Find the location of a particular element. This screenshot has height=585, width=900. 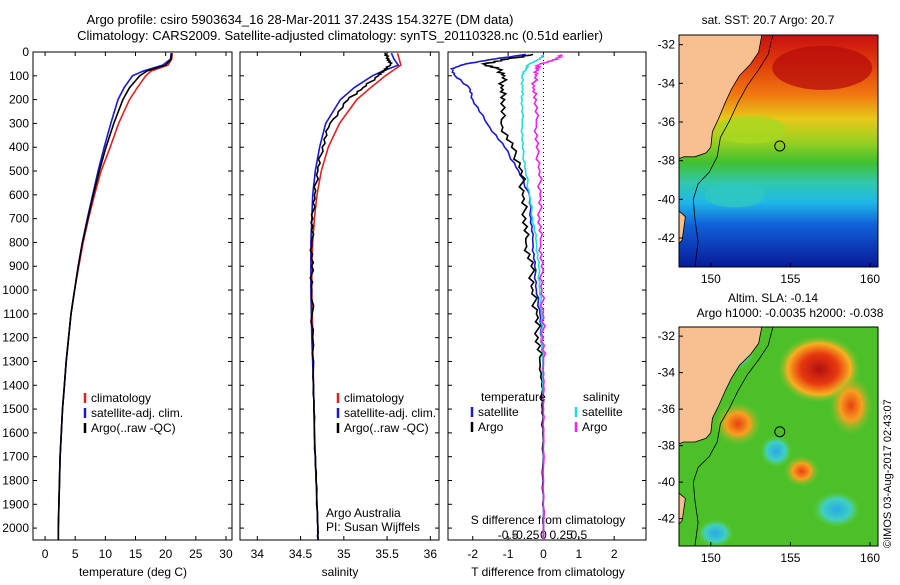

s-tick-label: -0.5 is located at coordinates (508, 535).